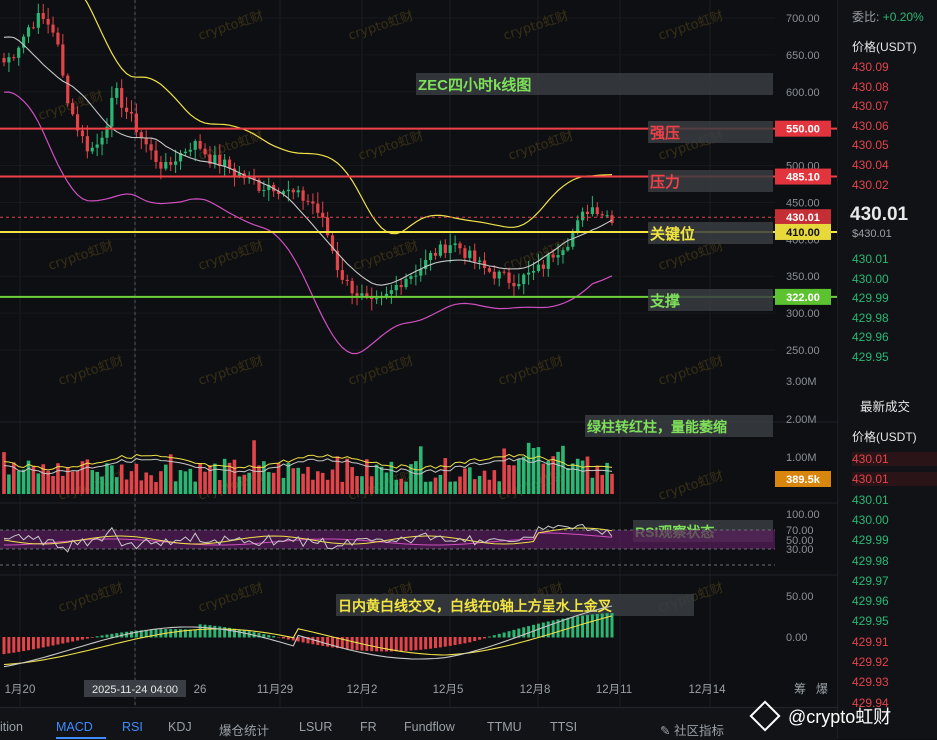 This screenshot has width=937, height=740. Describe the element at coordinates (870, 519) in the screenshot. I see `trade-price-row: 430.00` at that location.